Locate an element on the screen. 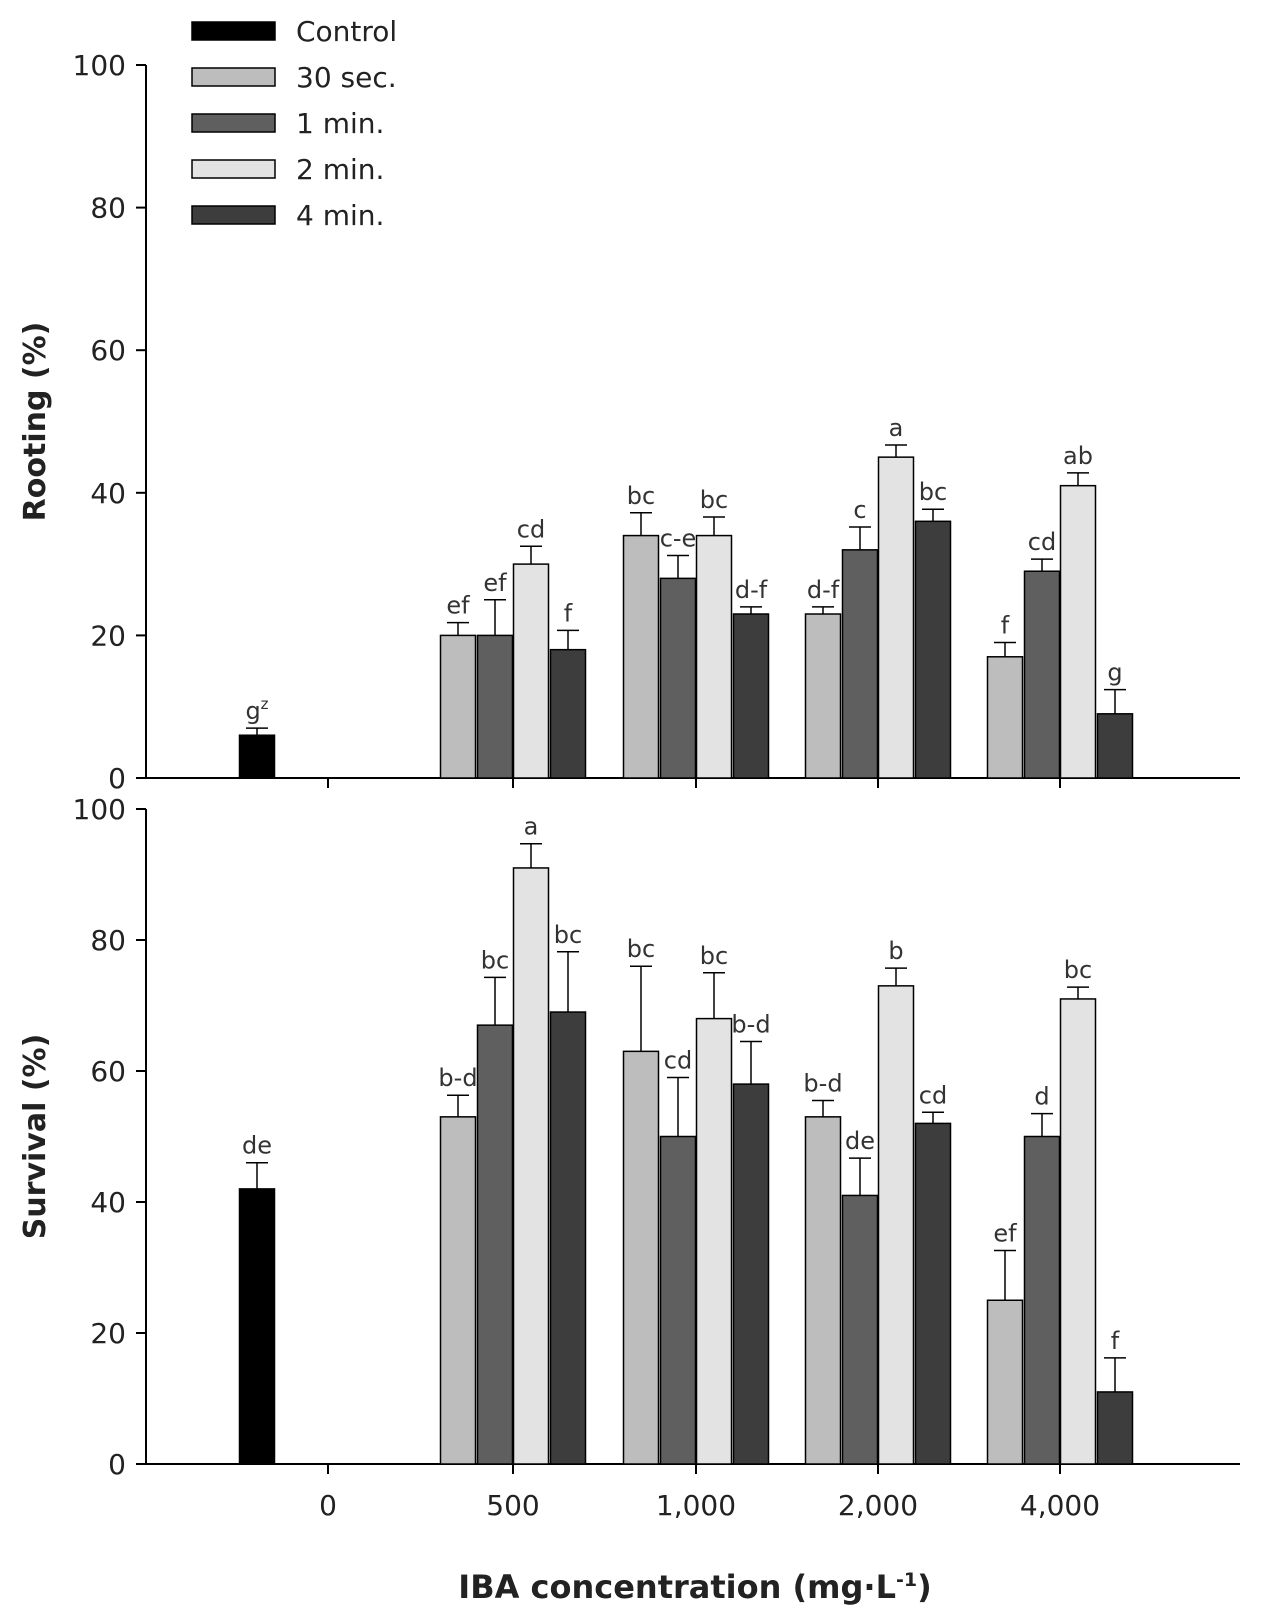  x-tick-label: 500 is located at coordinates (512, 1505).